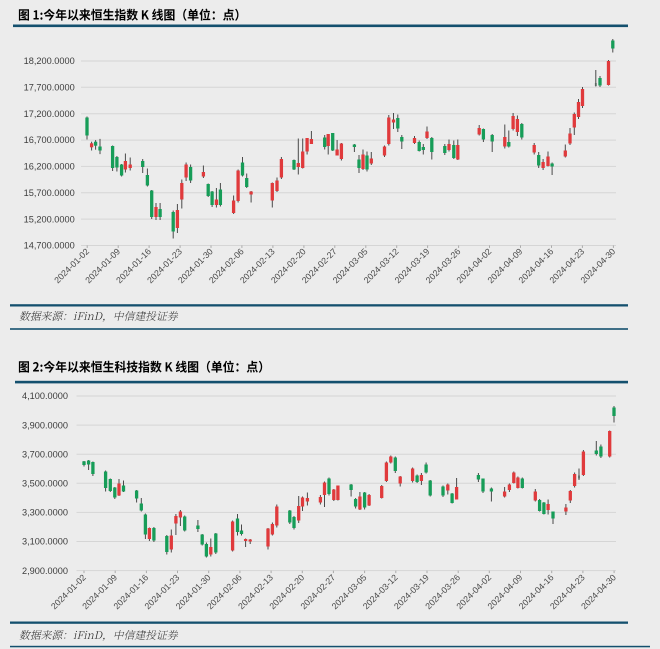 The width and height of the screenshot is (660, 649). Describe the element at coordinates (45, 396) in the screenshot. I see `svg-text: 4,100.0000` at that location.